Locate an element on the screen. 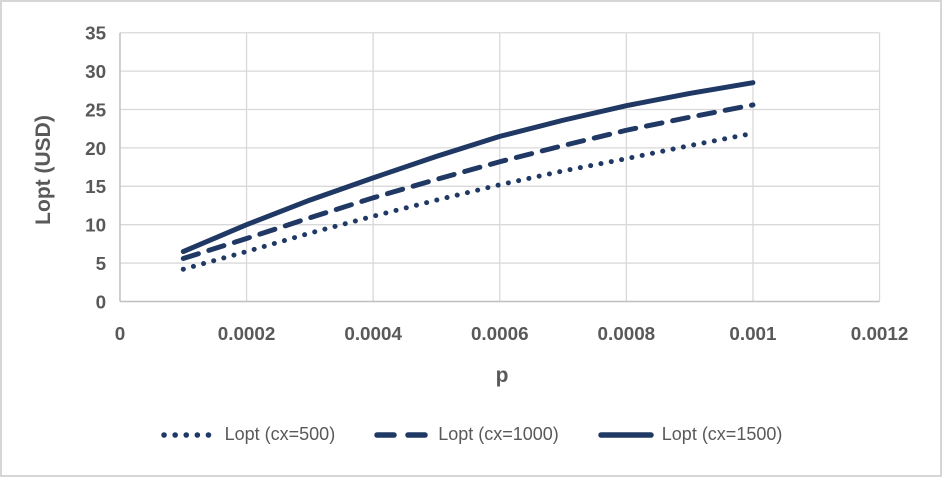  y-tick-label: 0 is located at coordinates (101, 301).